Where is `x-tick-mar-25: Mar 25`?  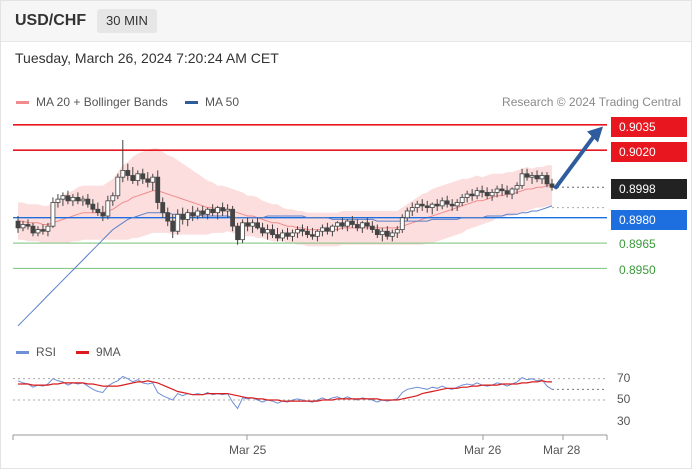
x-tick-mar-25: Mar 25 is located at coordinates (248, 450).